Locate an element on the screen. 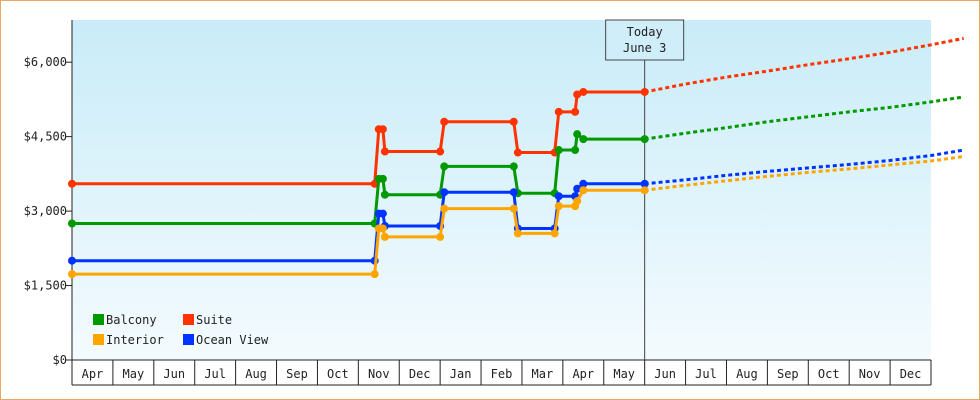 The image size is (980, 400). forecast-line-balcony is located at coordinates (804, 118).